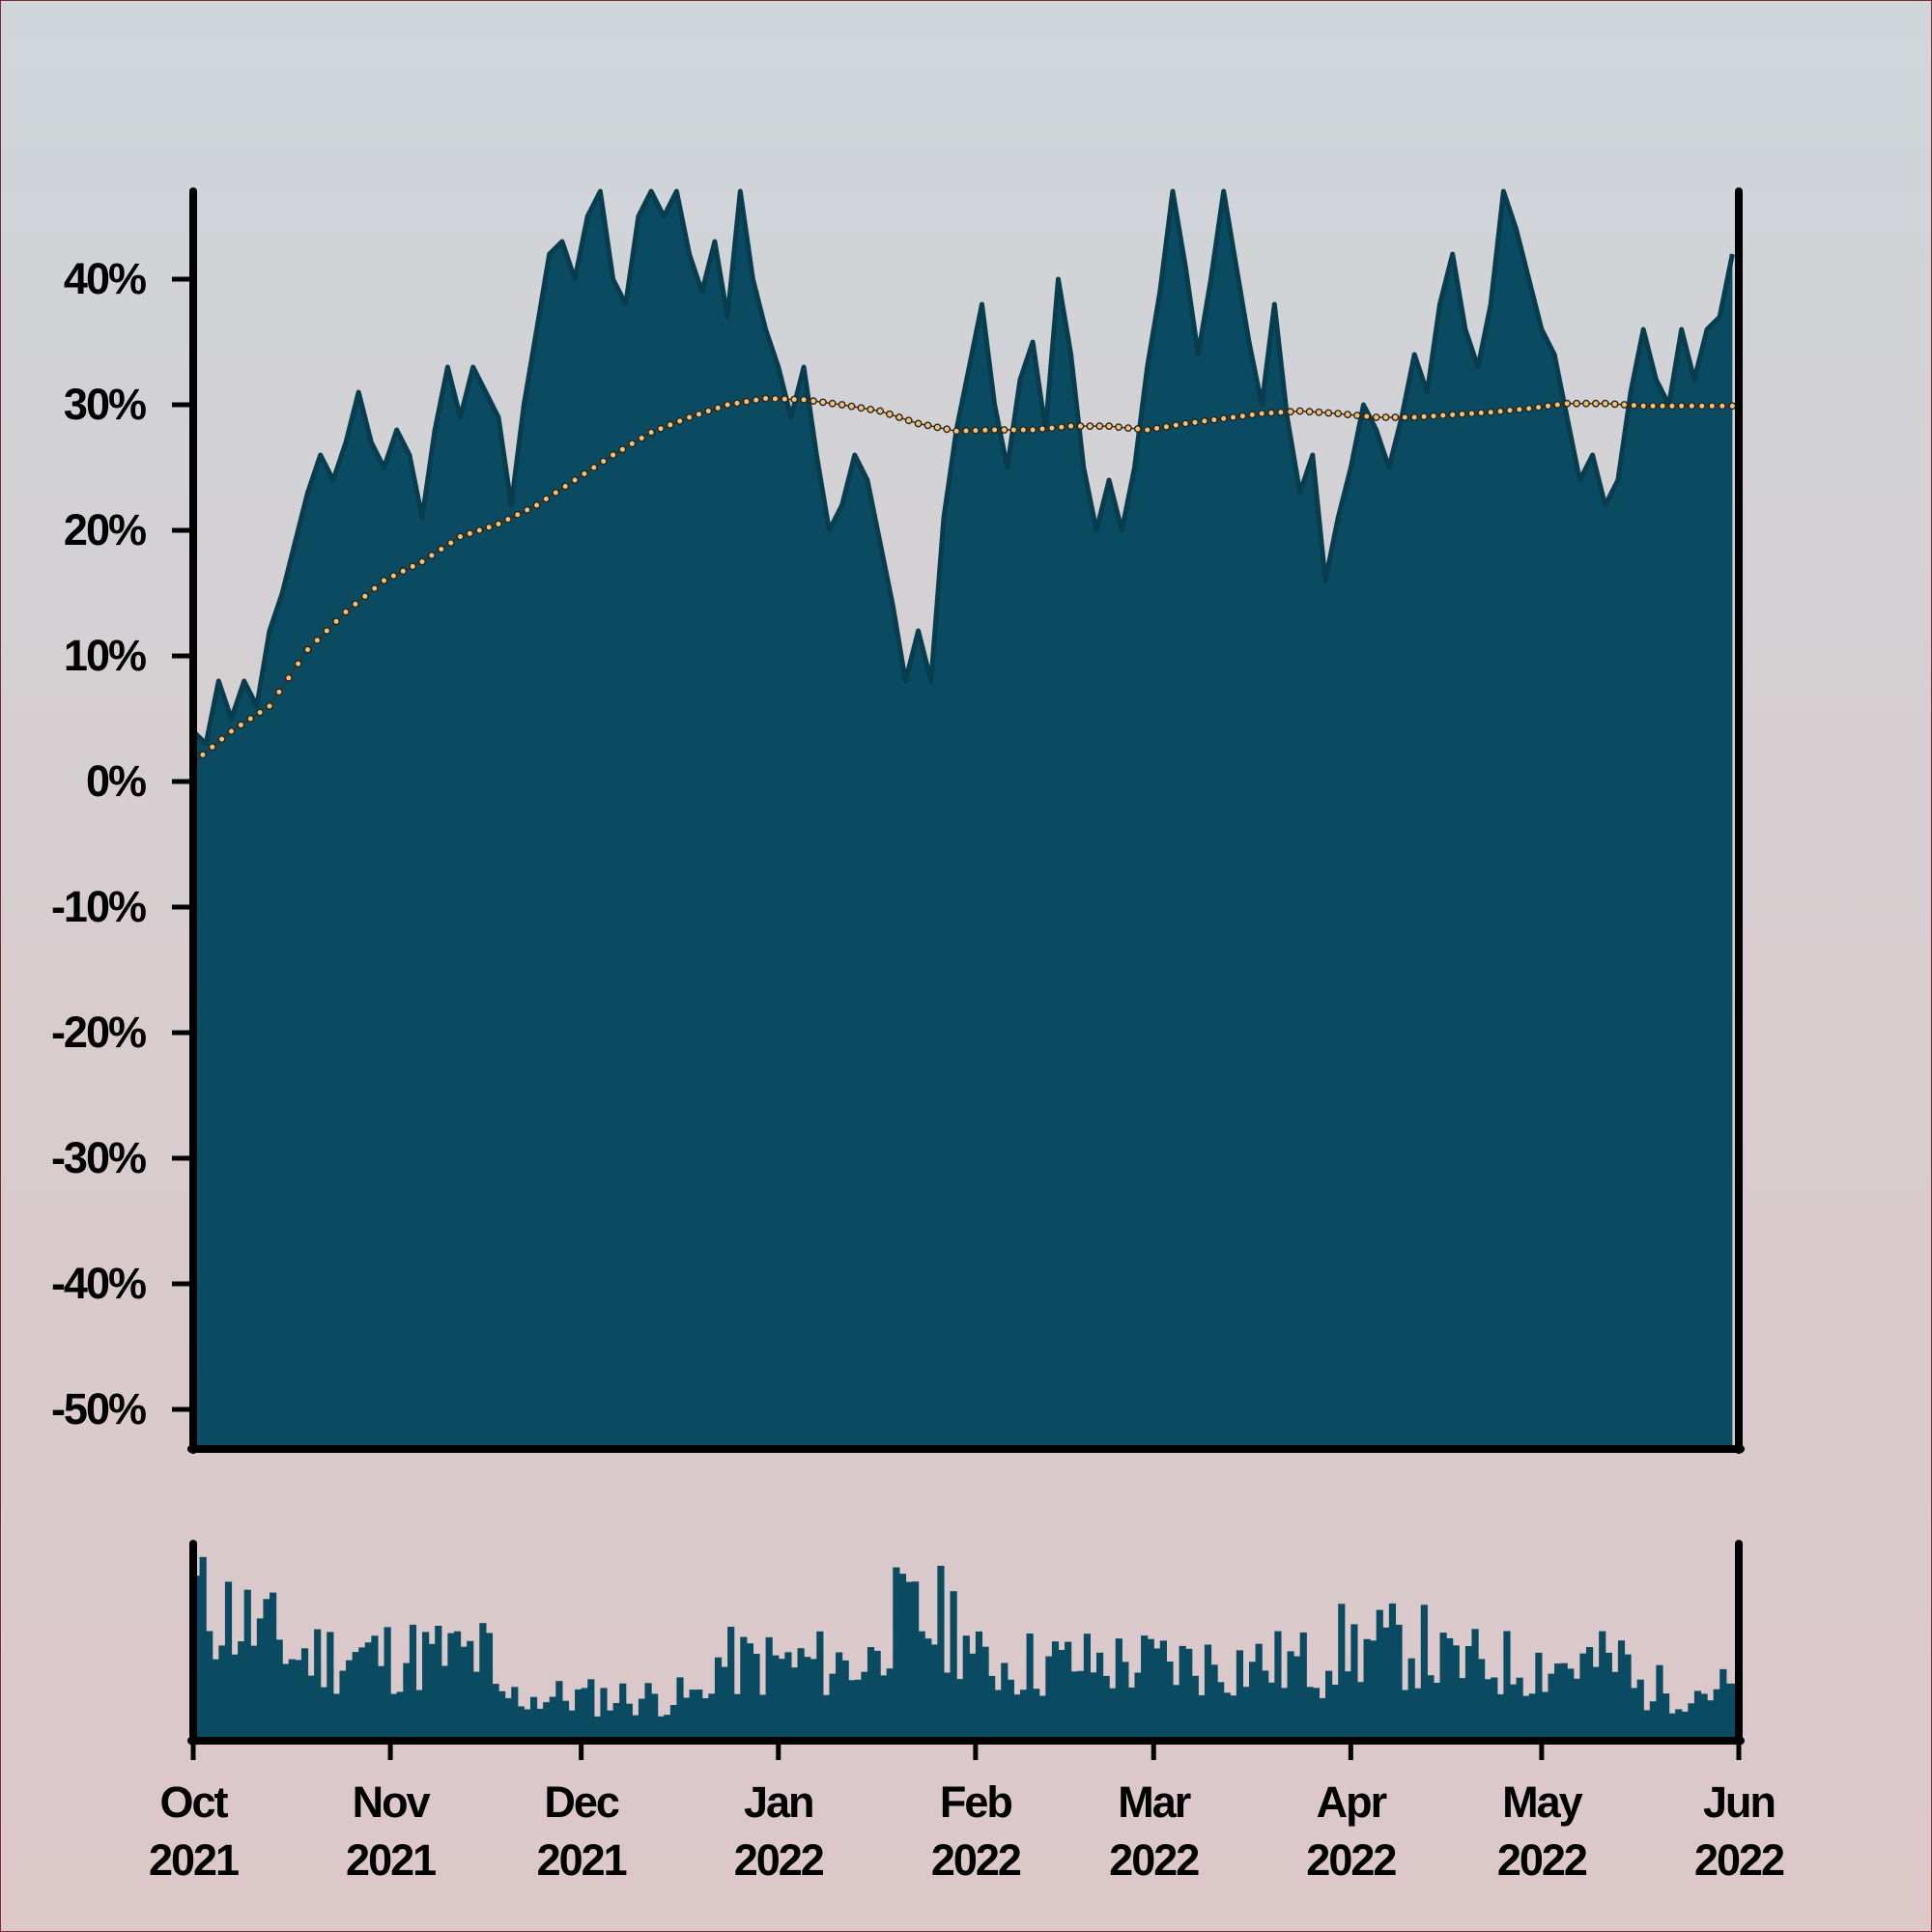  What do you see at coordinates (98, 906) in the screenshot?
I see `y-tick-label: -10%` at bounding box center [98, 906].